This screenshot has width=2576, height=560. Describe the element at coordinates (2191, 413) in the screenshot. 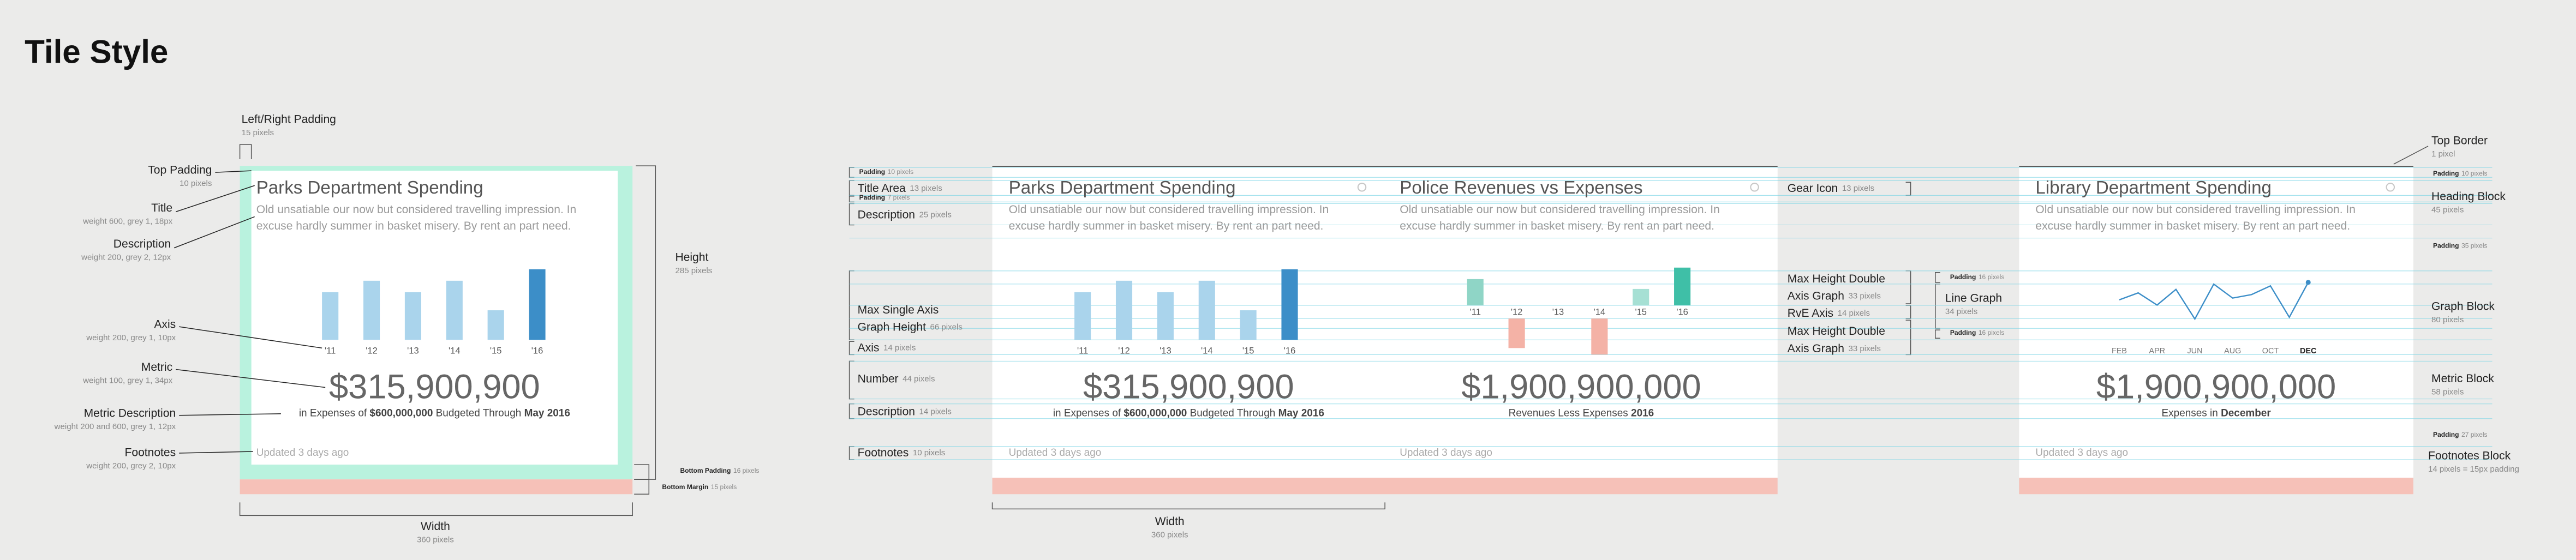

I see `metric-description-part: Expenses in` at that location.